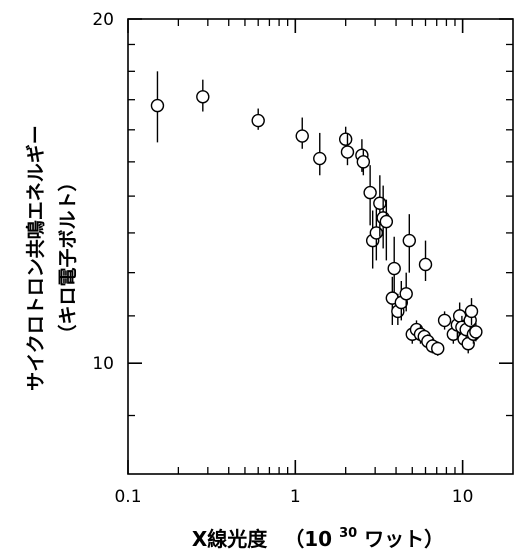 Image resolution: width=515 pixels, height=557 pixels. What do you see at coordinates (295, 497) in the screenshot?
I see `x-tick-label: 1` at bounding box center [295, 497].